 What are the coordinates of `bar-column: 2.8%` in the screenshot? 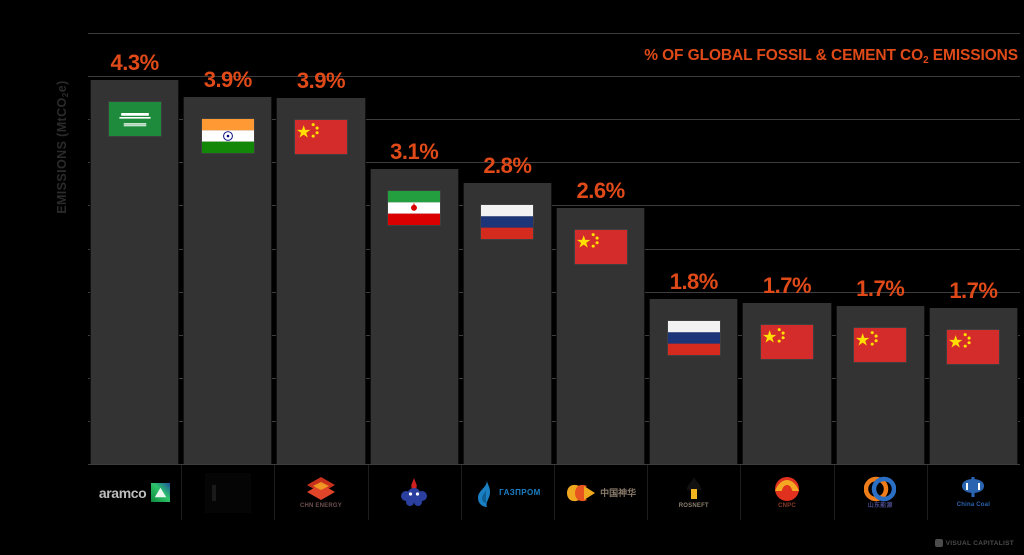 It's located at (507, 248).